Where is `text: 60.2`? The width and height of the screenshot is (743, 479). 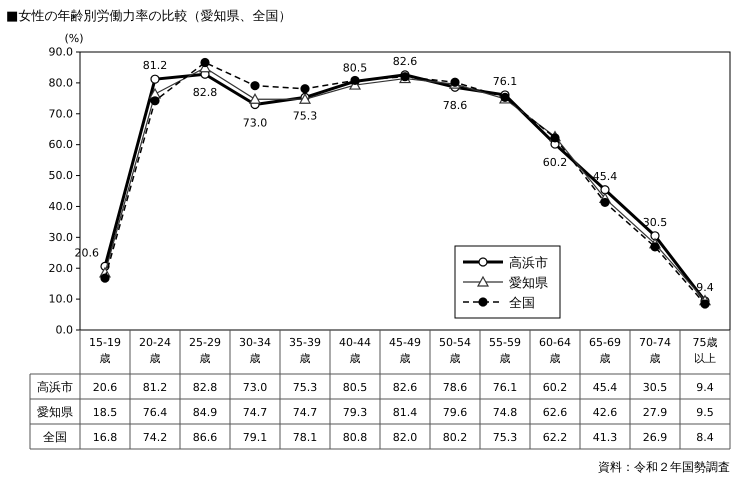 text: 60.2 is located at coordinates (555, 163).